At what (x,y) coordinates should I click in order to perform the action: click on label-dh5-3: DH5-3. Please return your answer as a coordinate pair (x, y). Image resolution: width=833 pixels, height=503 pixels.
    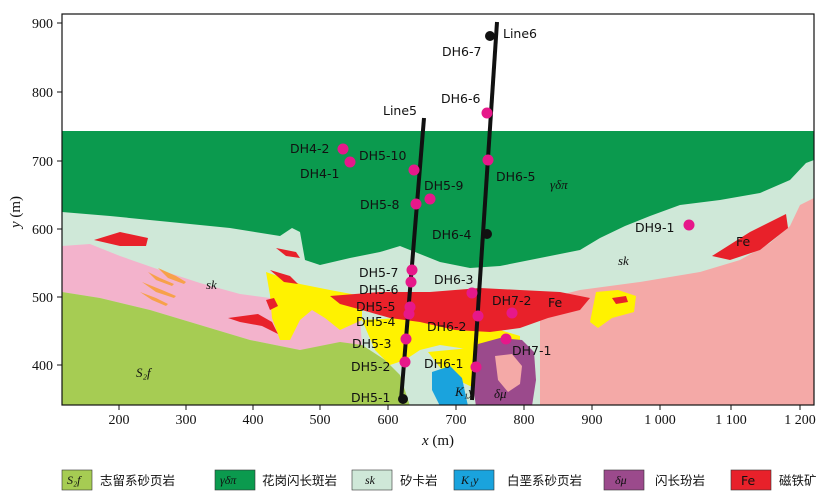
    Looking at the image, I should click on (371, 343).